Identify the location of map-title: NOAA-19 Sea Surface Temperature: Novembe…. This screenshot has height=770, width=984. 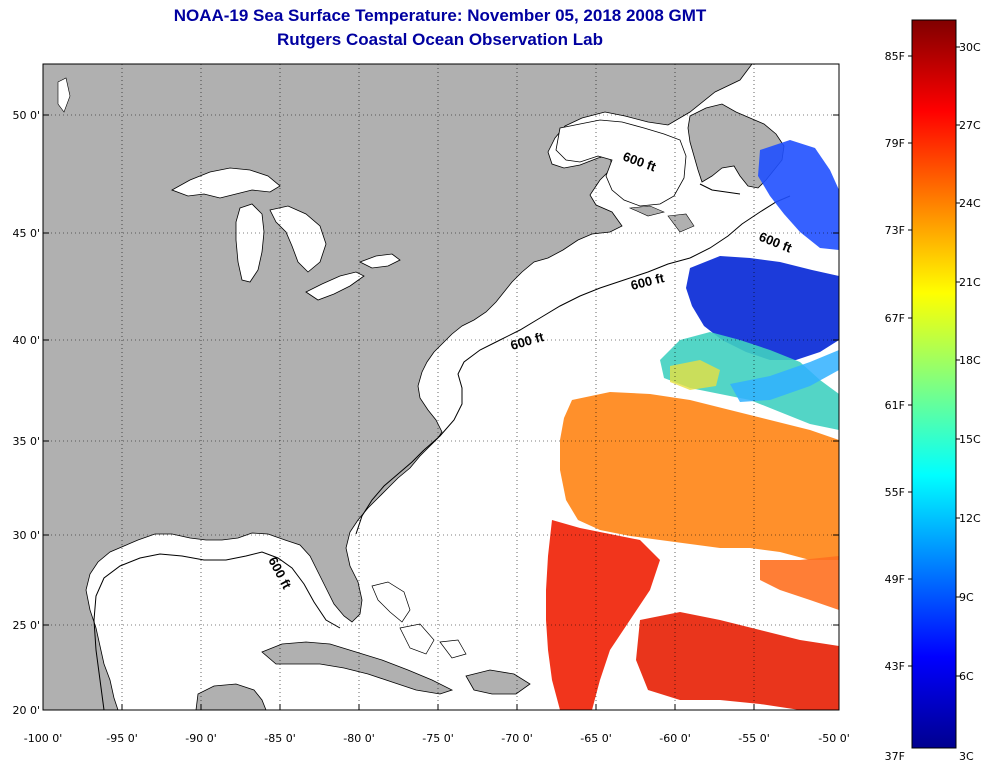
(440, 15).